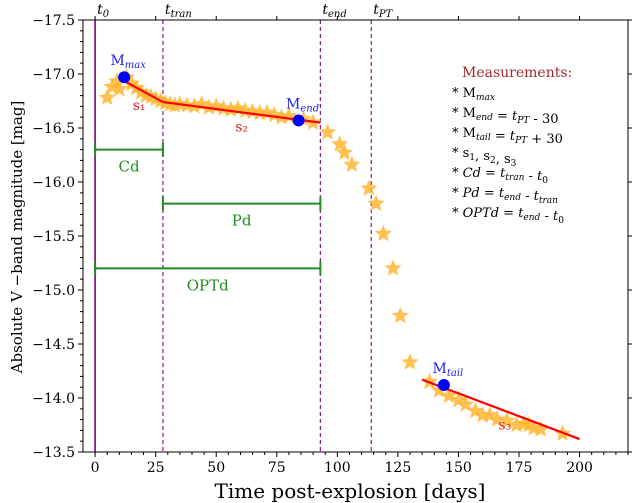  I want to click on x-tick-label: 150, so click(458, 468).